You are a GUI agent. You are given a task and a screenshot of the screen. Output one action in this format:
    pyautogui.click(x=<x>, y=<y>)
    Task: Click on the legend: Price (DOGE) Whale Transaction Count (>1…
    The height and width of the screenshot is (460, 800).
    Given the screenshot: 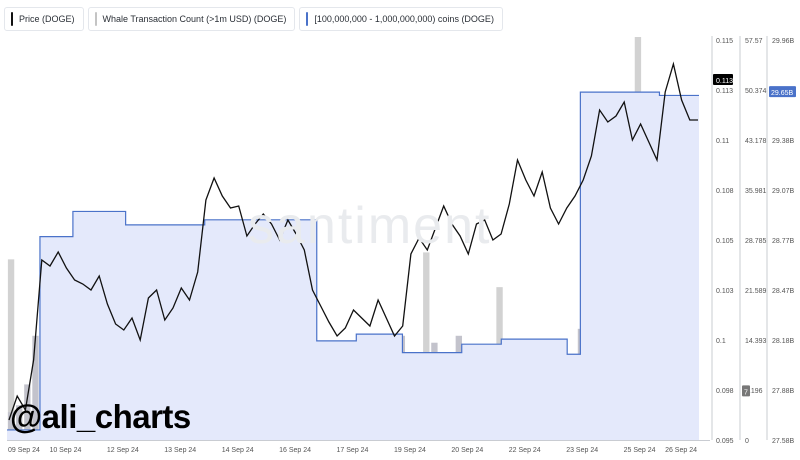 What is the action you would take?
    pyautogui.click(x=253, y=19)
    